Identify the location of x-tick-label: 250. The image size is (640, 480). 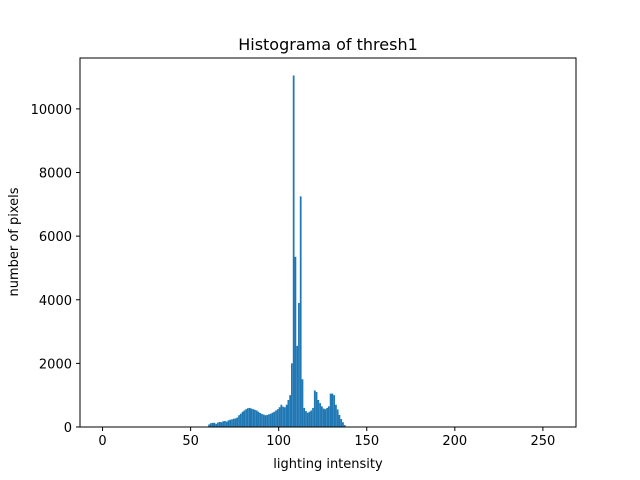
(542, 441).